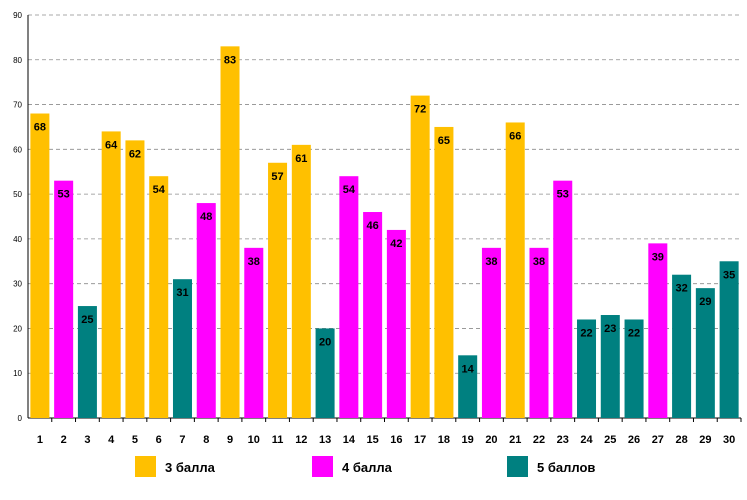  I want to click on x-tick-label: 29, so click(705, 440).